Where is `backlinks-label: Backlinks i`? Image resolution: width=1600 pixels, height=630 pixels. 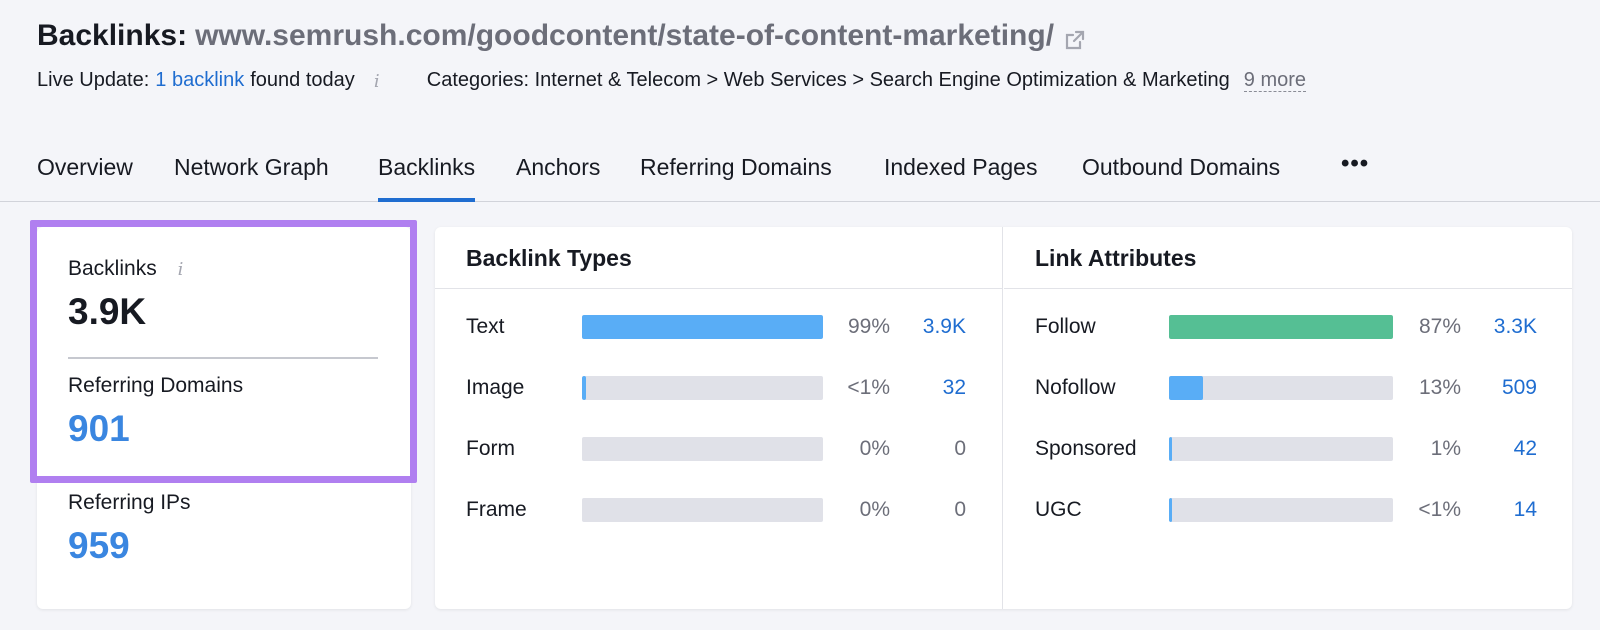
backlinks-label: Backlinks i is located at coordinates (128, 269).